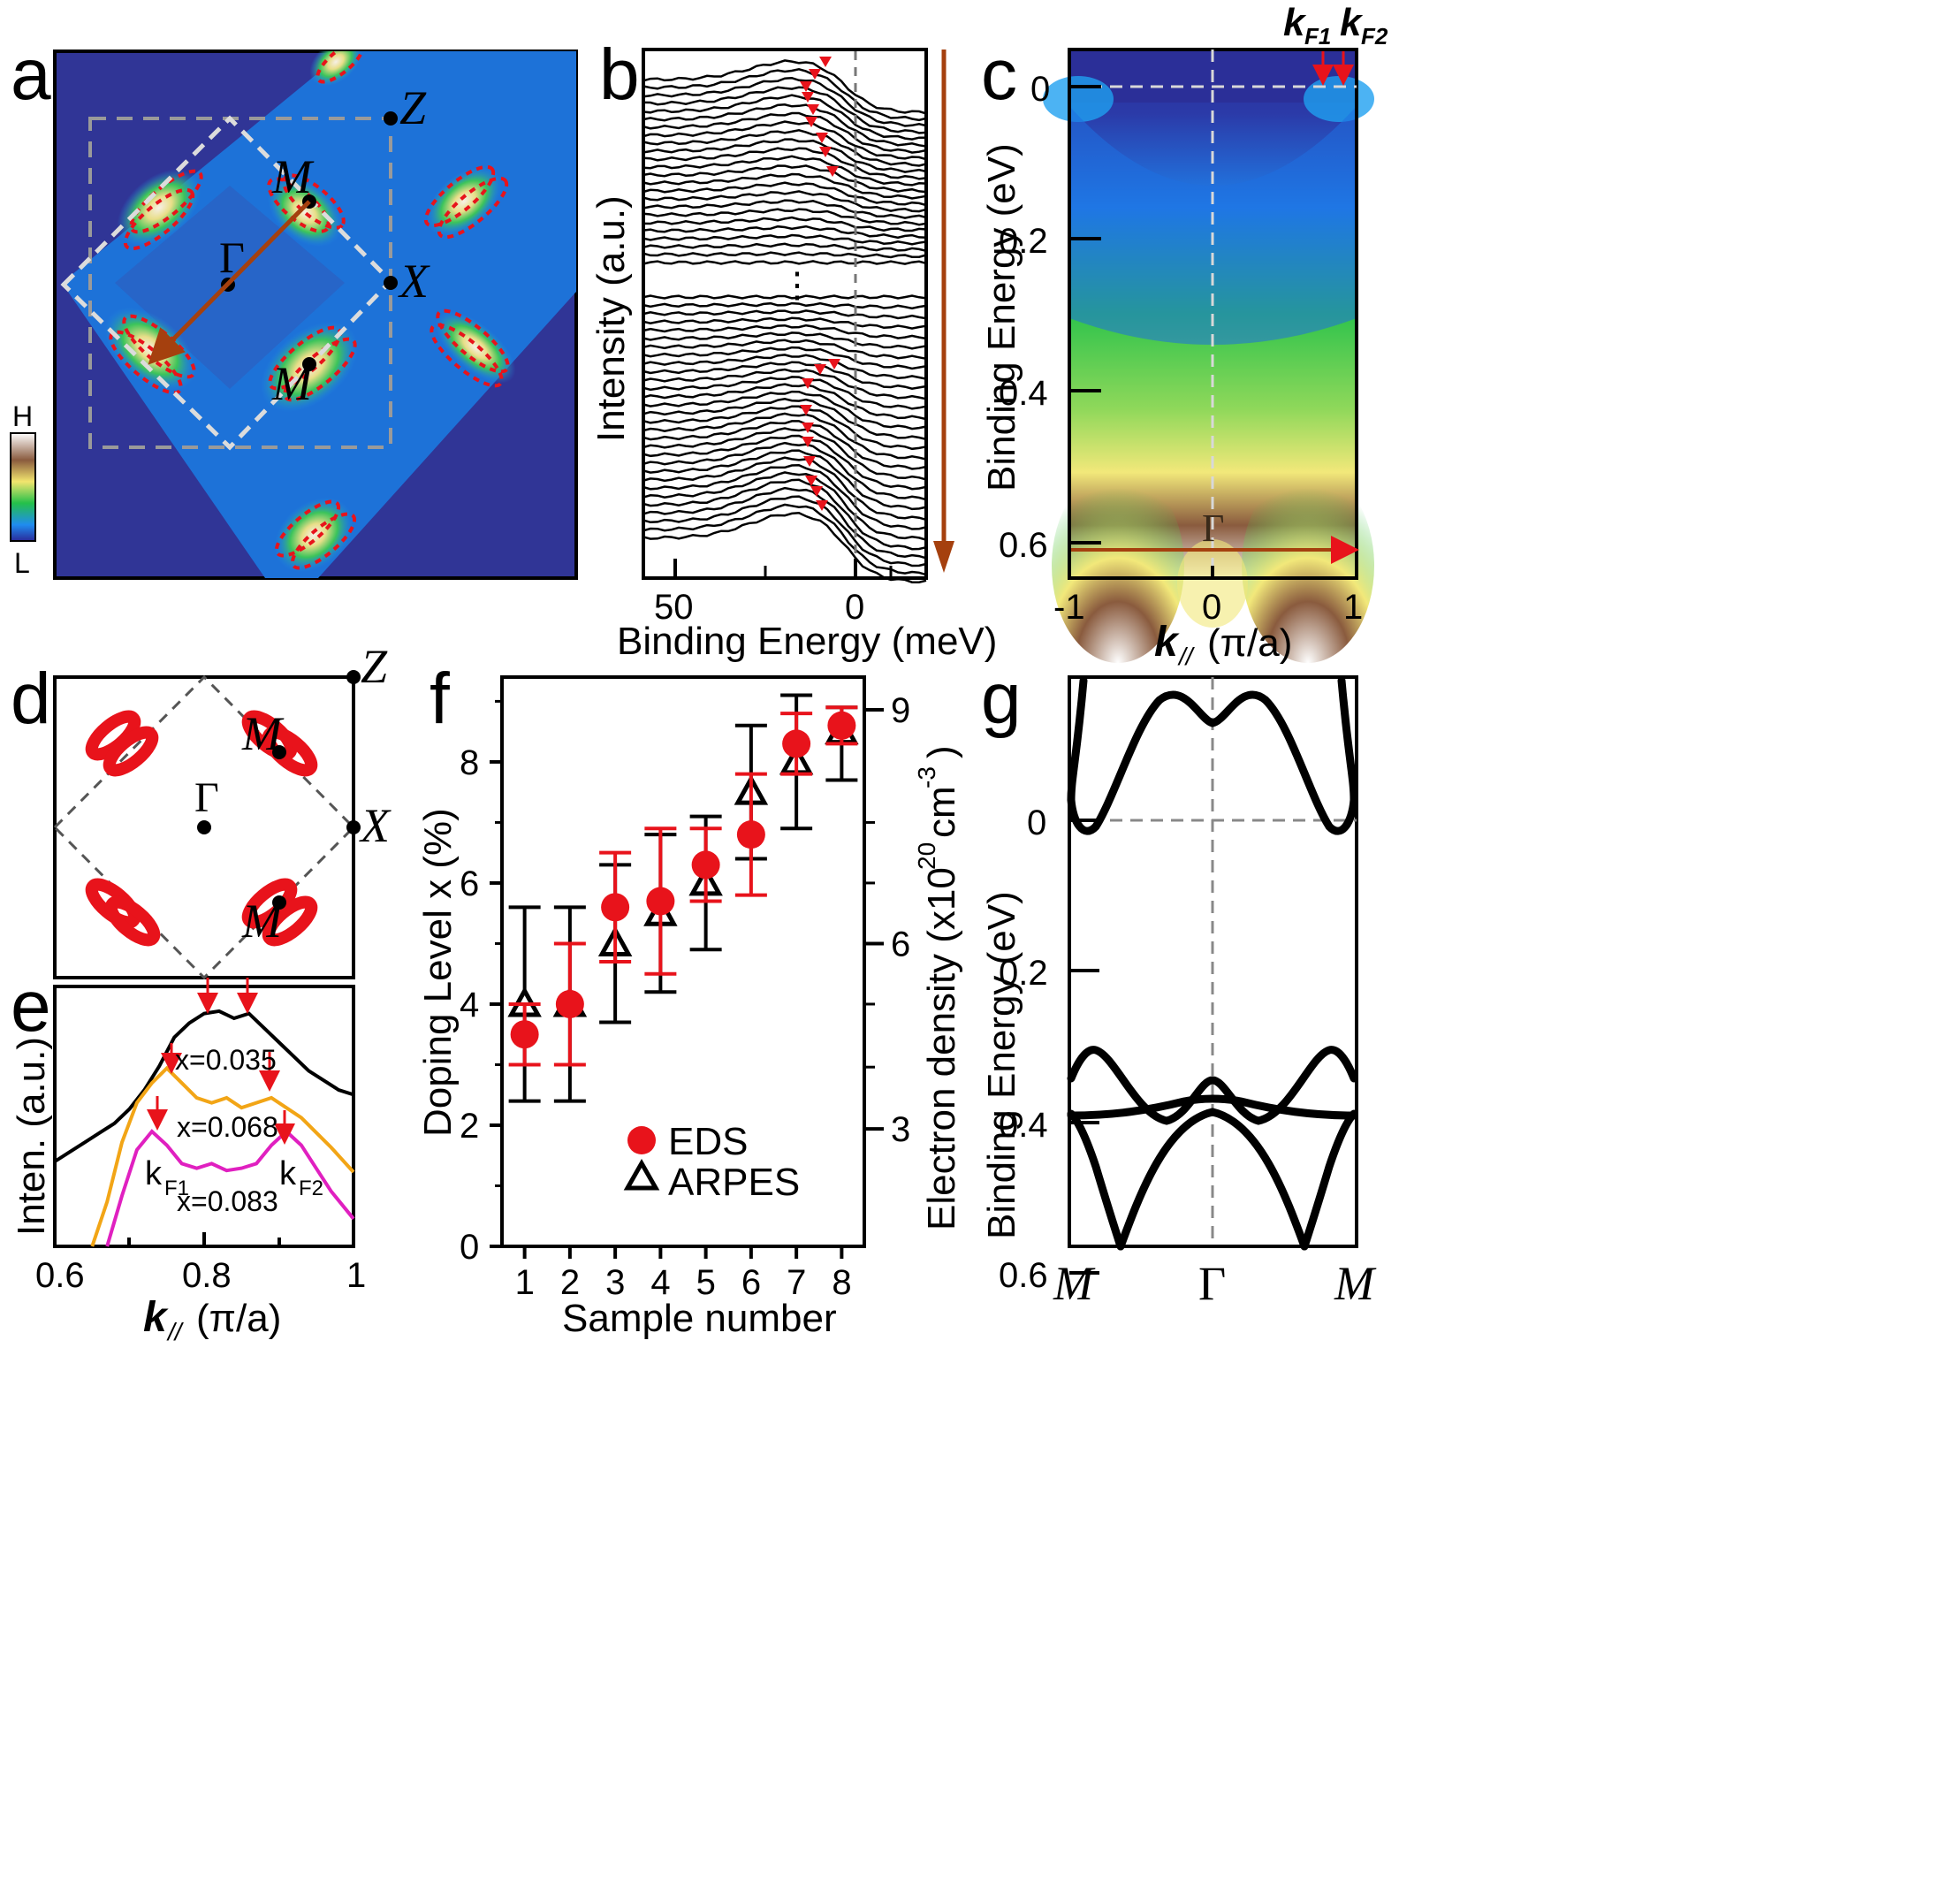 Image resolution: width=1954 pixels, height=1904 pixels. What do you see at coordinates (374, 666) in the screenshot?
I see `d-label-Z: Z` at bounding box center [374, 666].